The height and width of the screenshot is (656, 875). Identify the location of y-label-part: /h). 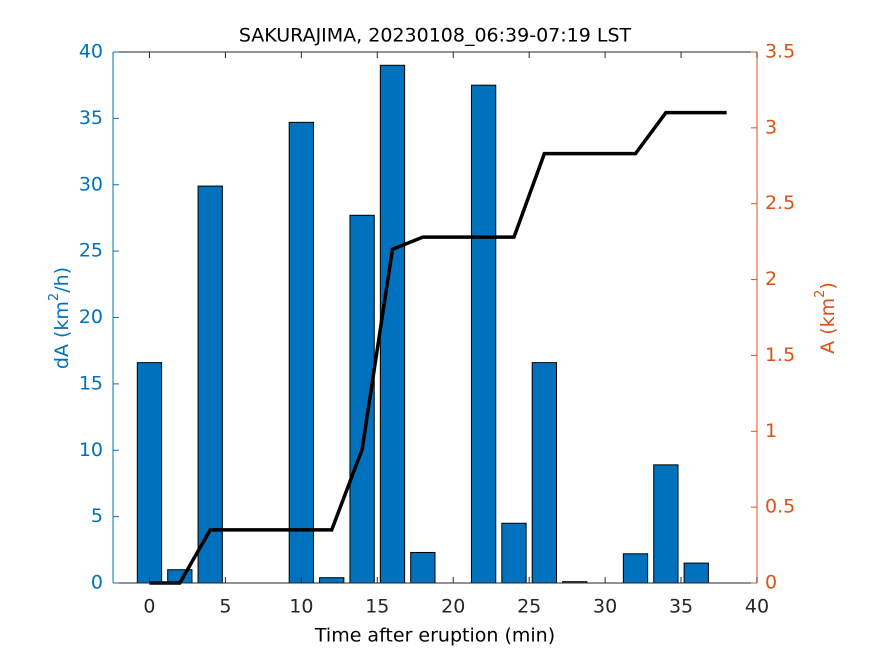
(62, 280).